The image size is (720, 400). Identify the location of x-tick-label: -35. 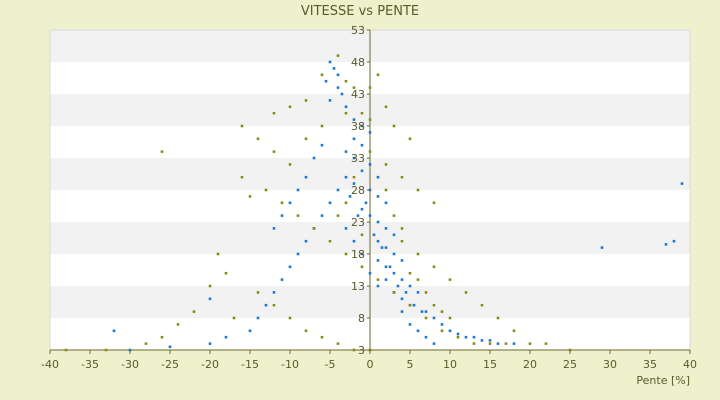
(90, 364).